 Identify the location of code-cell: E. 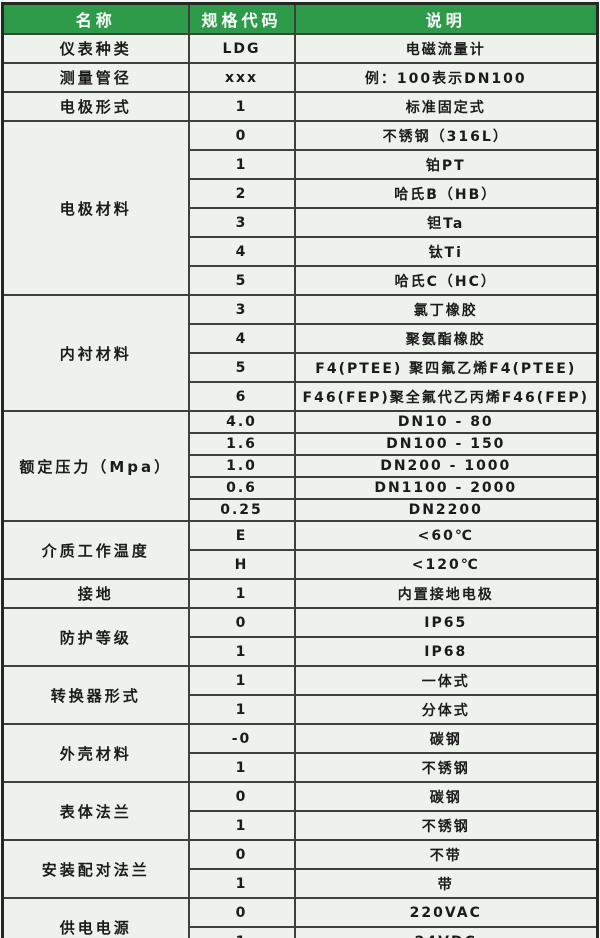
(241, 535).